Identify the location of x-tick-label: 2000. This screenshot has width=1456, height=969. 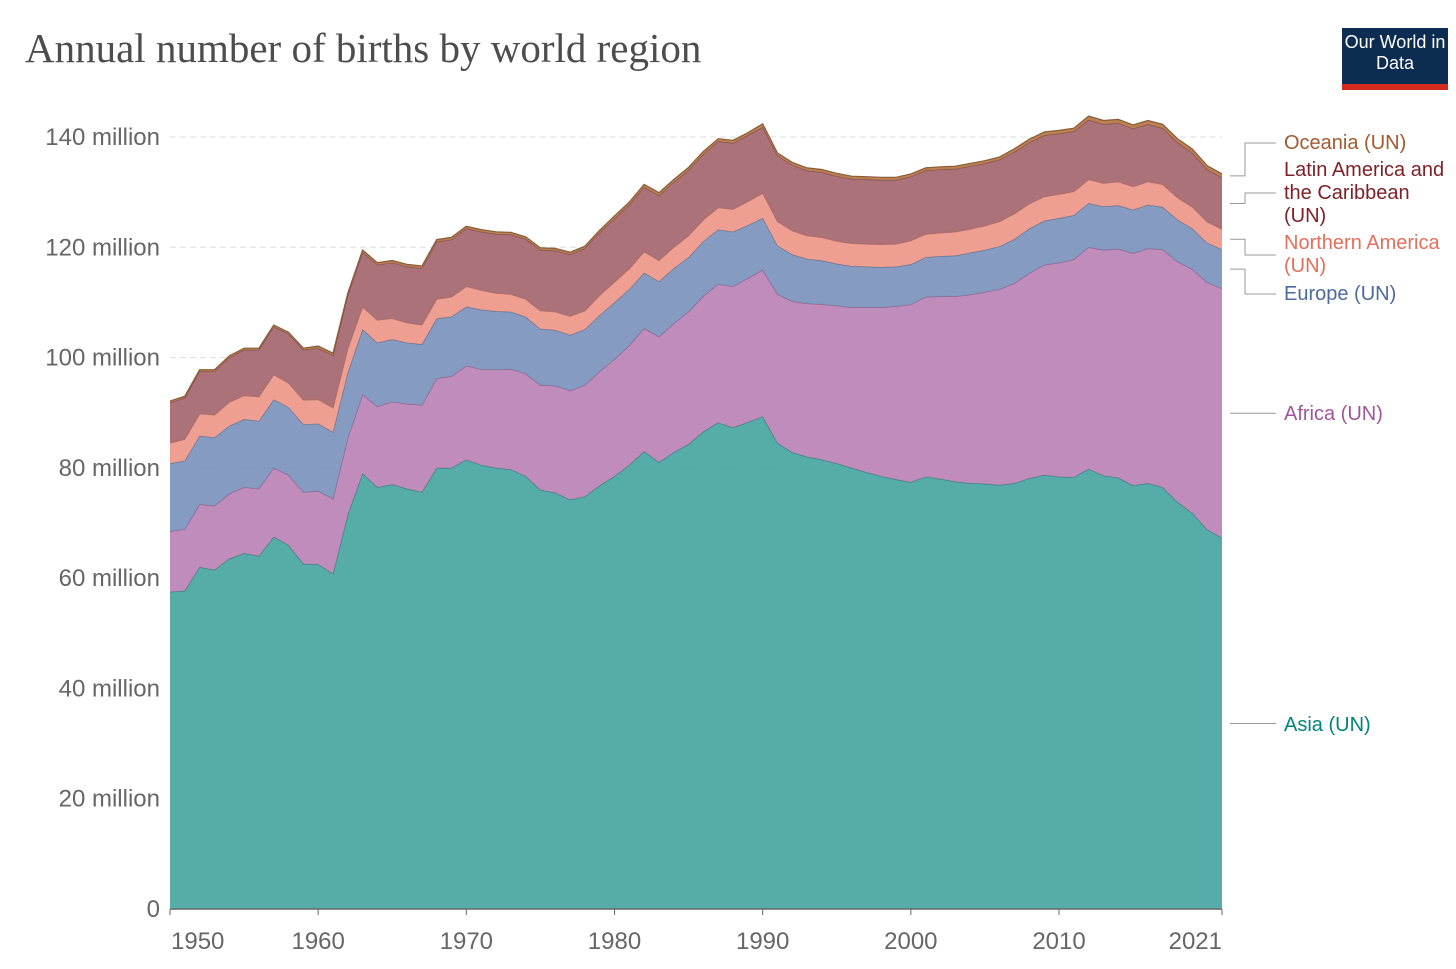
(910, 941).